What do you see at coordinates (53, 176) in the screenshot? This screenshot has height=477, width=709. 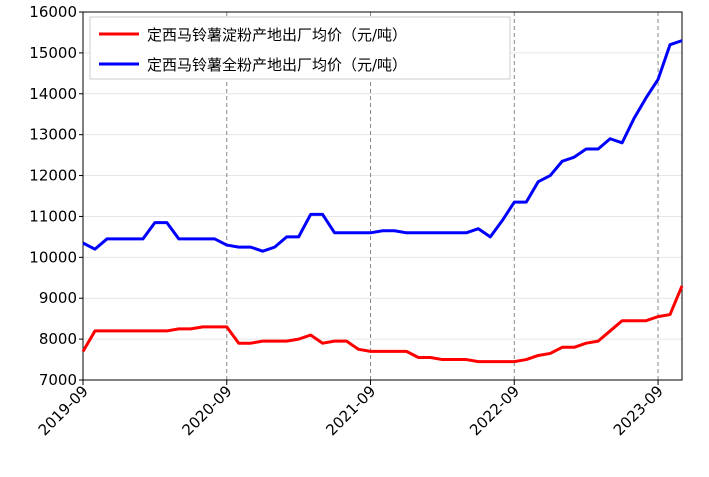 I see `y-tick-label: 12000` at bounding box center [53, 176].